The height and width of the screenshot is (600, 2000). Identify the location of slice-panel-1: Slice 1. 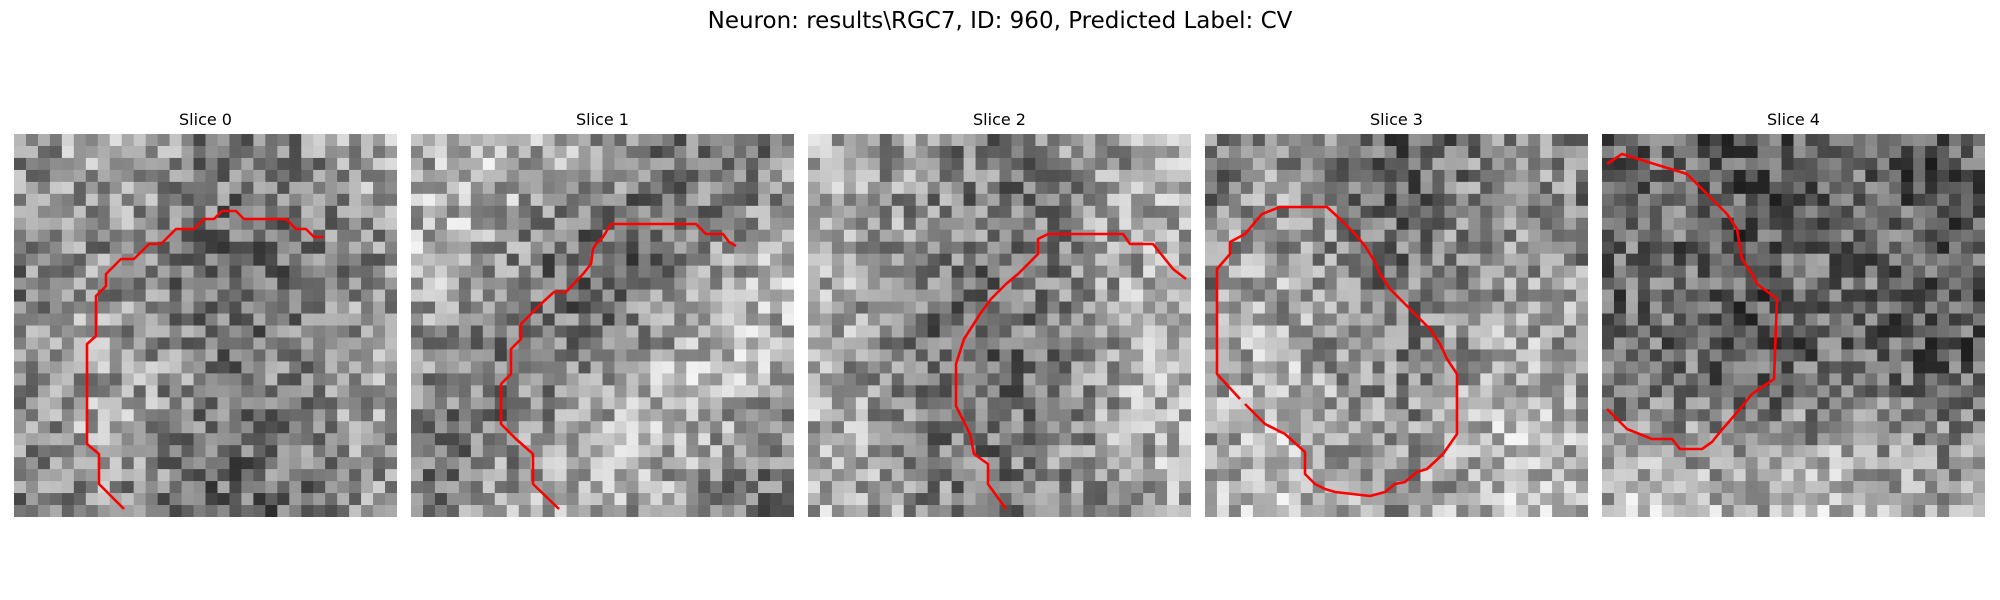
(602, 317).